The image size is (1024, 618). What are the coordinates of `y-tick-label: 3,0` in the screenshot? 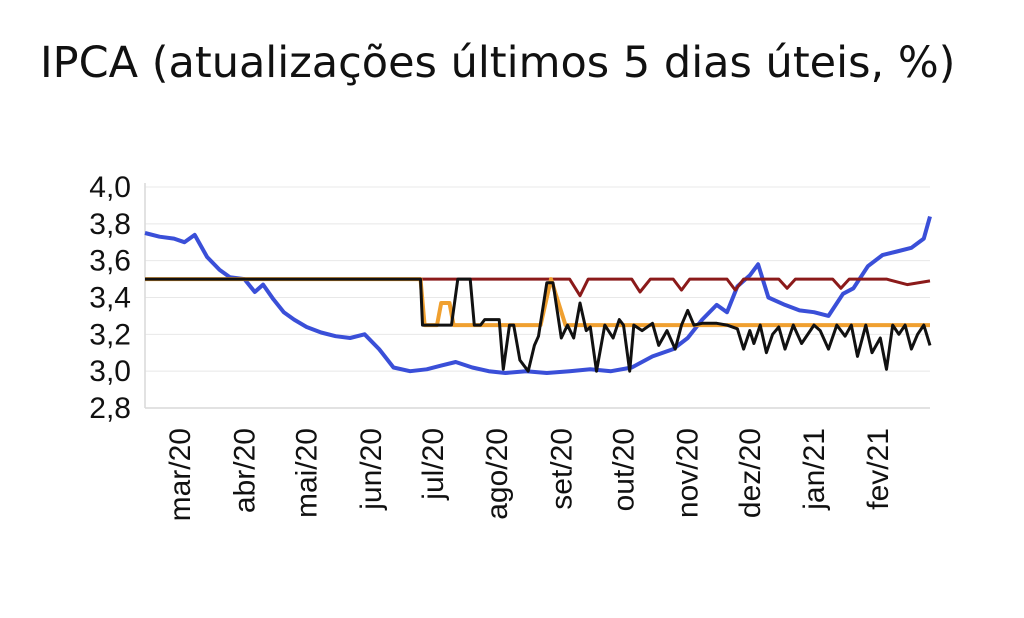 It's located at (110, 371).